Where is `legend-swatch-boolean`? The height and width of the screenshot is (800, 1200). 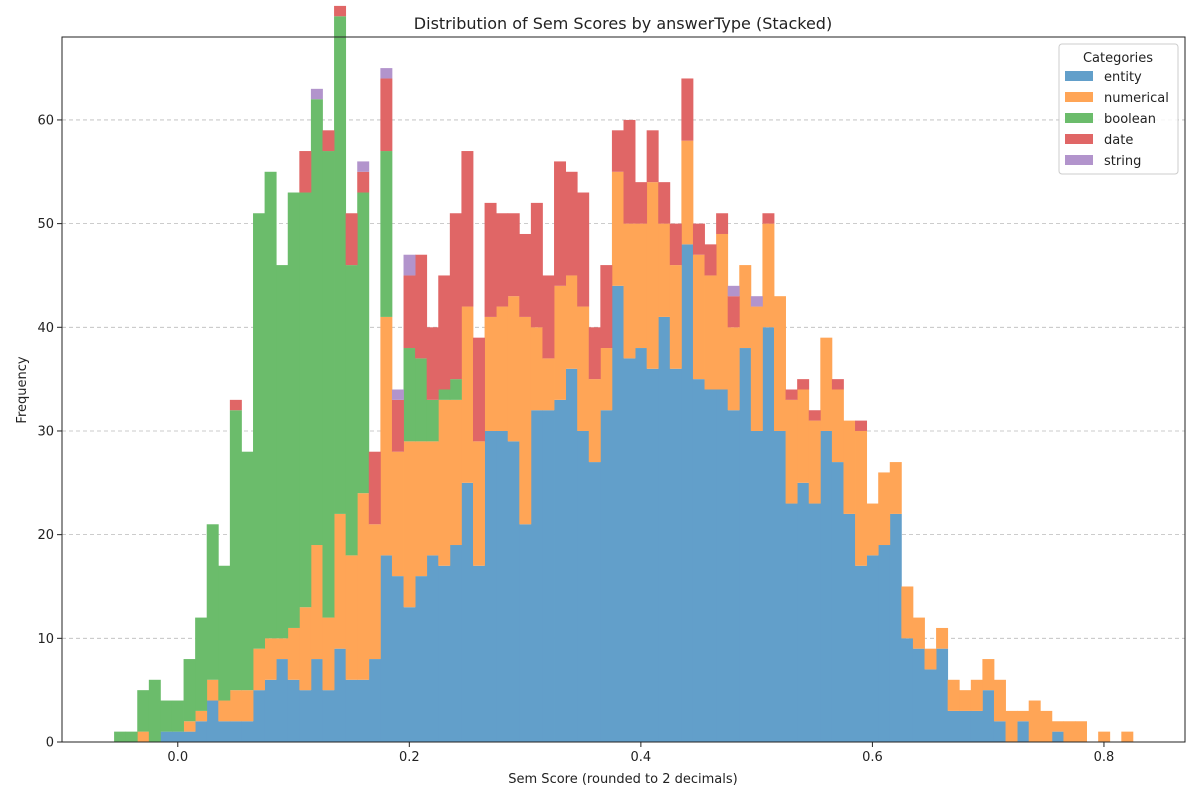 legend-swatch-boolean is located at coordinates (1079, 118).